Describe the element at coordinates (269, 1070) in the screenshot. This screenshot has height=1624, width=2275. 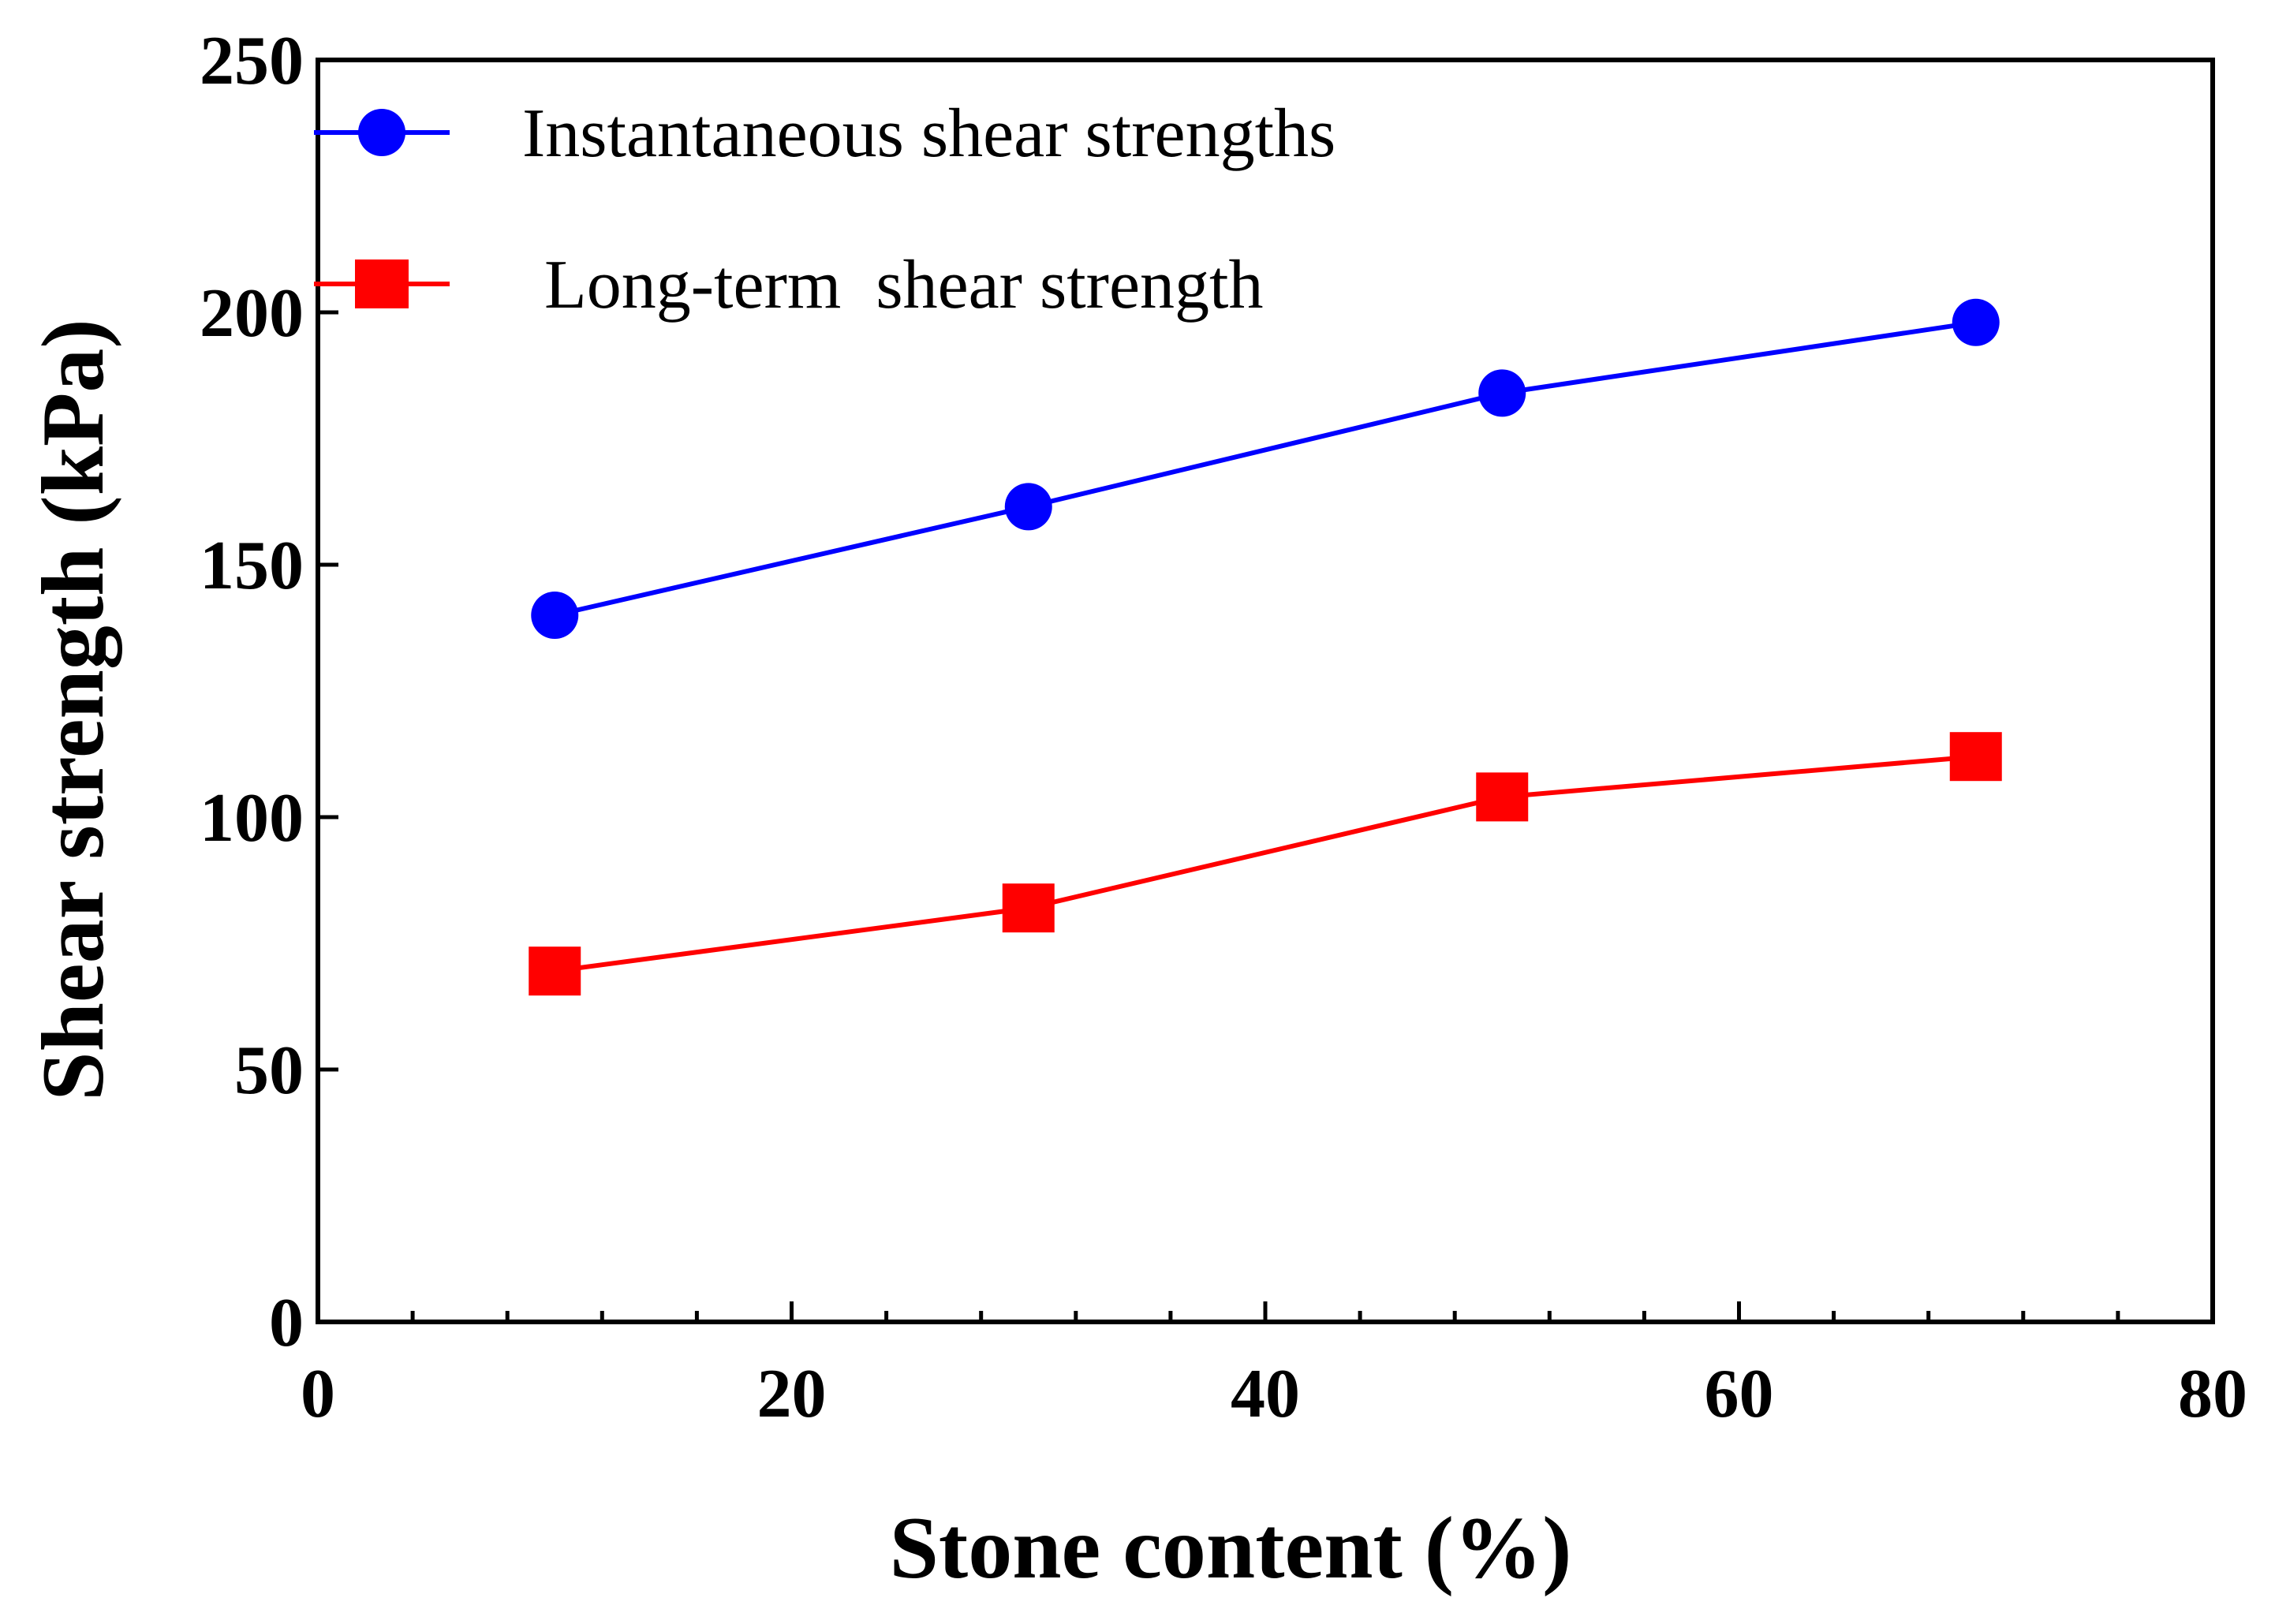
I see `y-tick-label: 50` at that location.